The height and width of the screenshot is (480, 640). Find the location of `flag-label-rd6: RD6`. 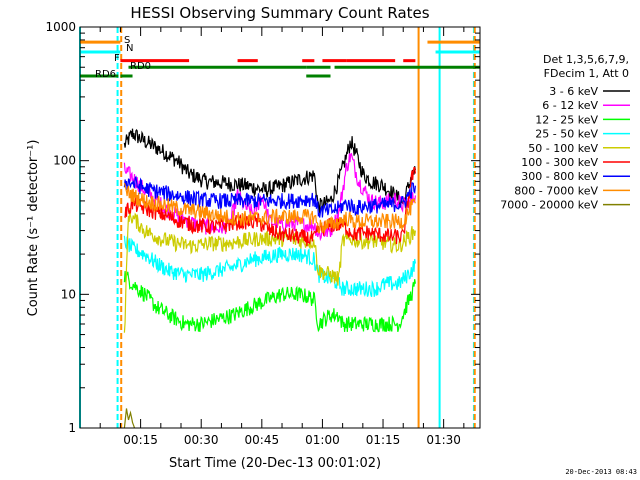

flag-label-rd6: RD6 is located at coordinates (105, 74).